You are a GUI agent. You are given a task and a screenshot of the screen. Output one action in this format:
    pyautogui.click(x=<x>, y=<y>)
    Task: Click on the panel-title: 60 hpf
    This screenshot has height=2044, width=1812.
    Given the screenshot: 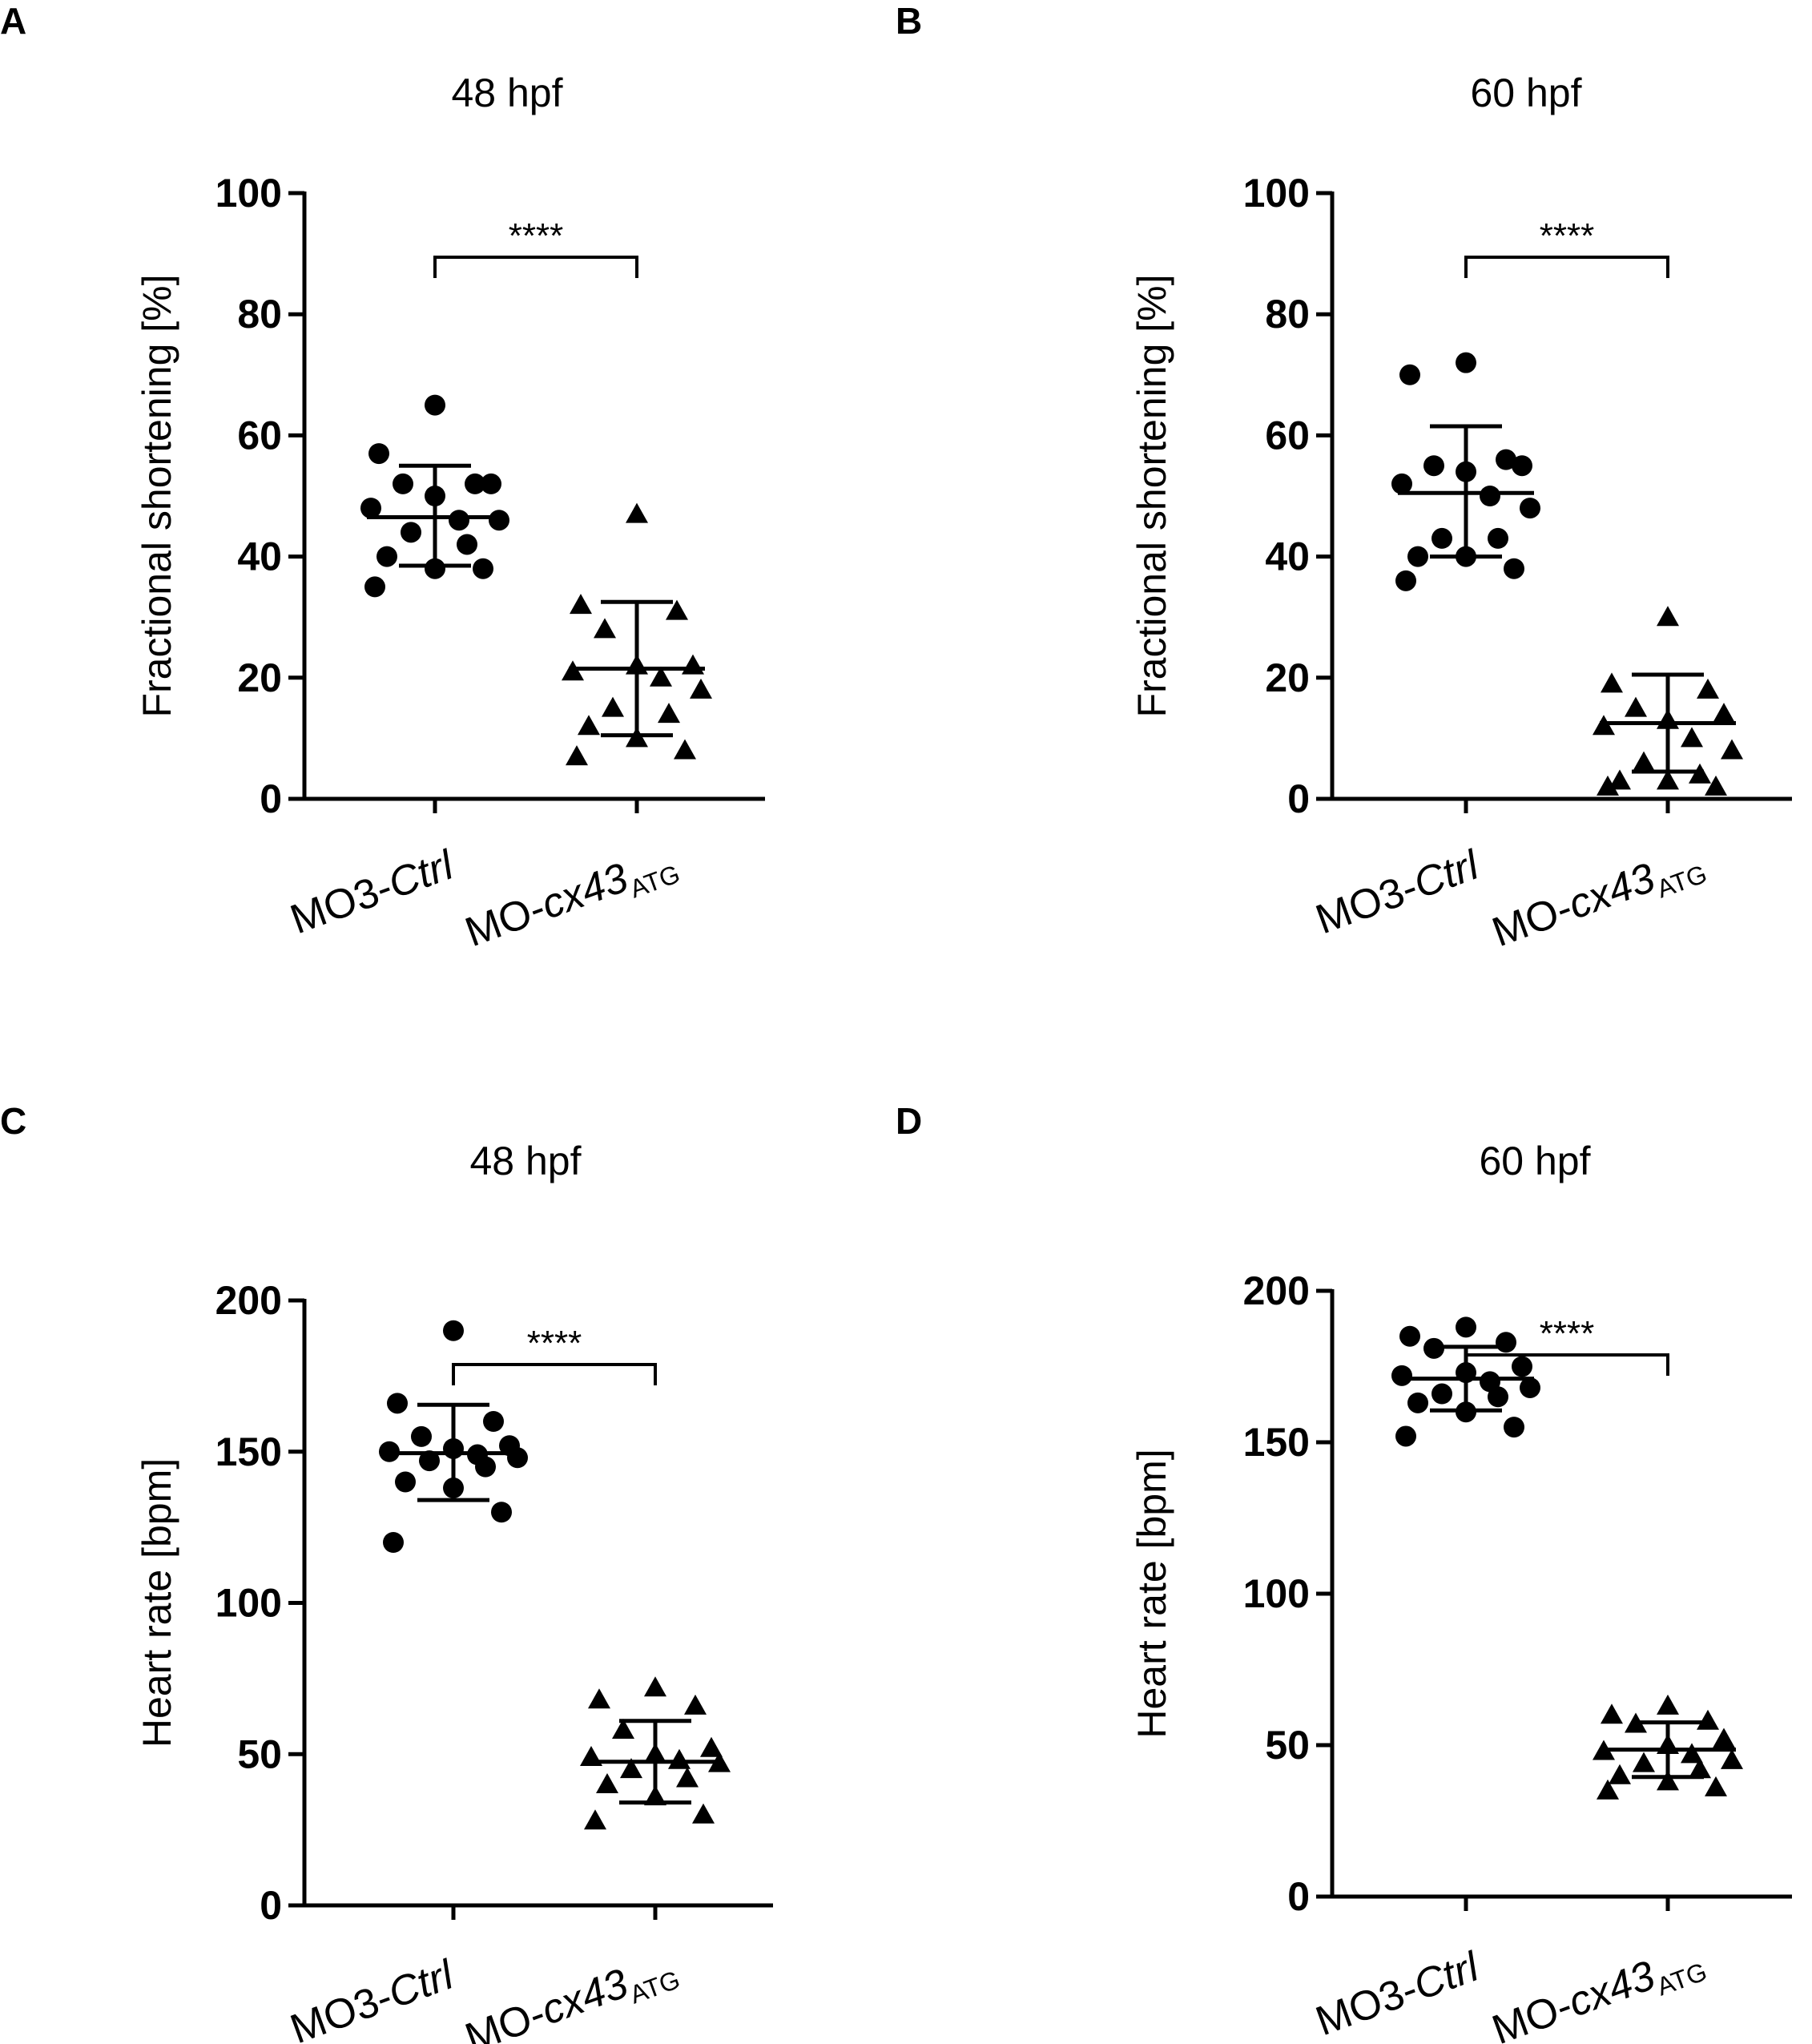 What is the action you would take?
    pyautogui.click(x=1525, y=93)
    